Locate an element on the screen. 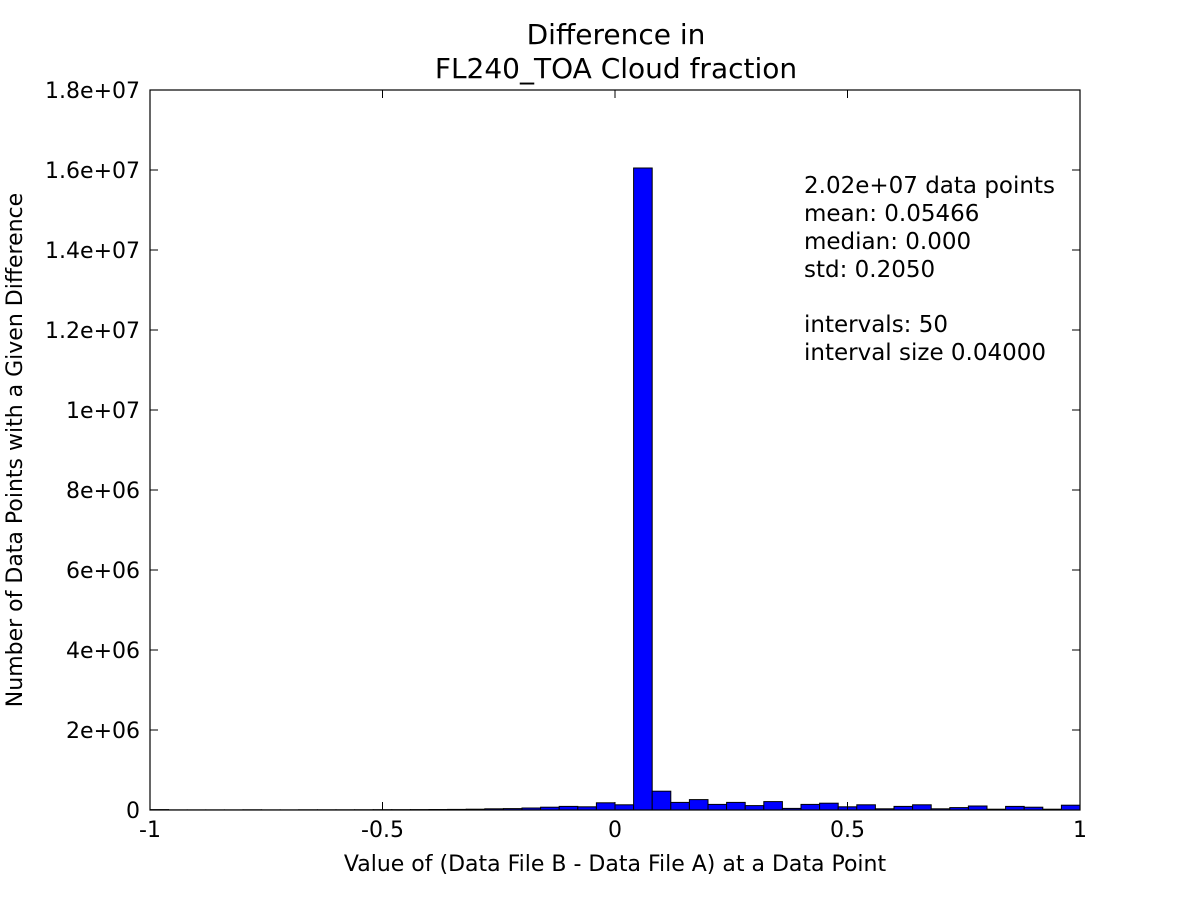 This screenshot has width=1200, height=900. x-tick-label: 0 is located at coordinates (615, 830).